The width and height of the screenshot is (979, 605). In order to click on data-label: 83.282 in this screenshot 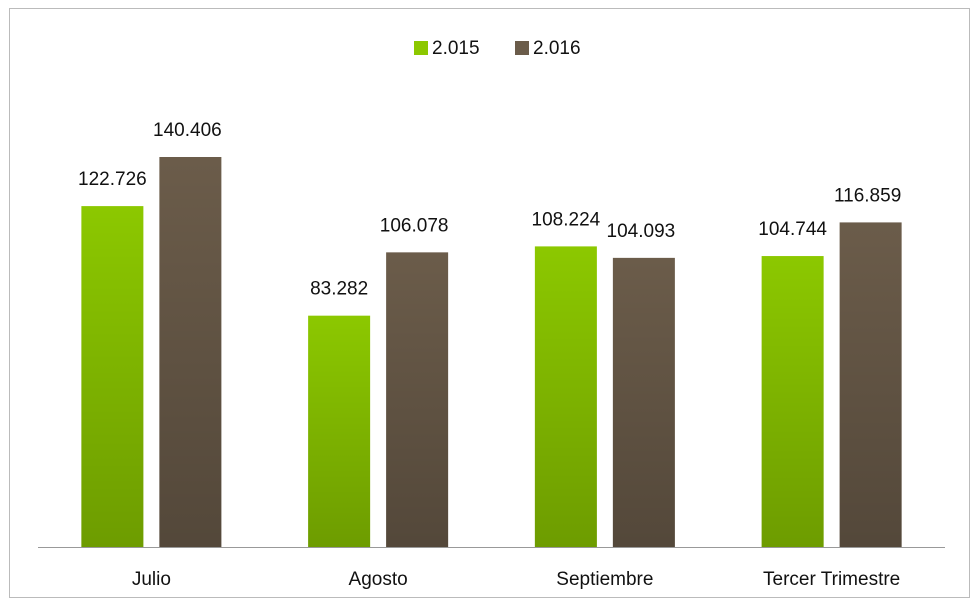, I will do `click(339, 289)`.